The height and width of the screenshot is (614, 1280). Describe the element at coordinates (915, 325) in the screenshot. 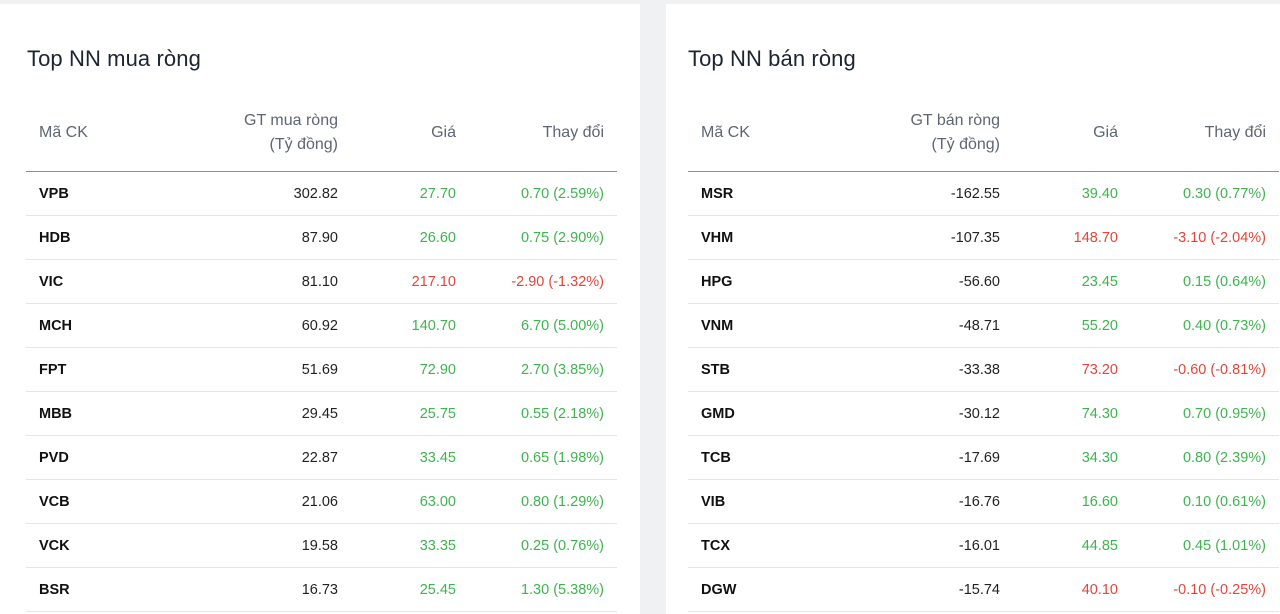

I see `net-value: -48.71` at that location.